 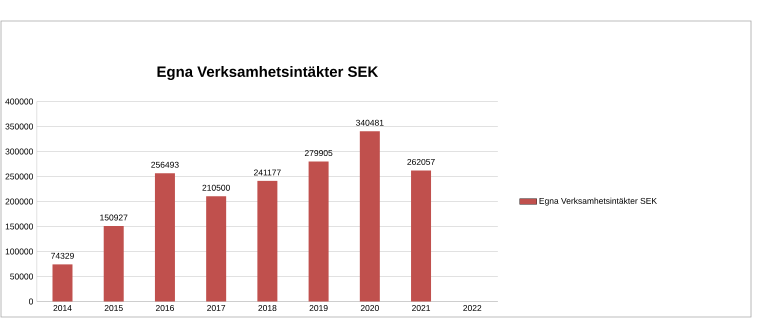 I want to click on y-tick-label: 100000, so click(x=20, y=251).